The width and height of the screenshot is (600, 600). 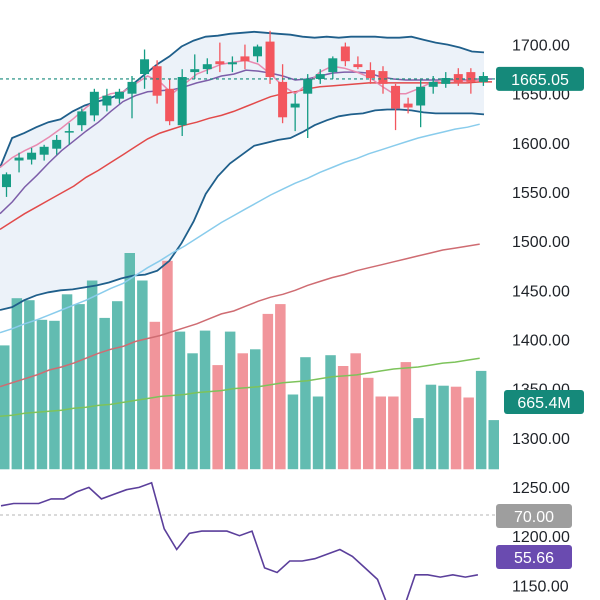 I want to click on vol-ma-green-line, so click(x=240, y=387).